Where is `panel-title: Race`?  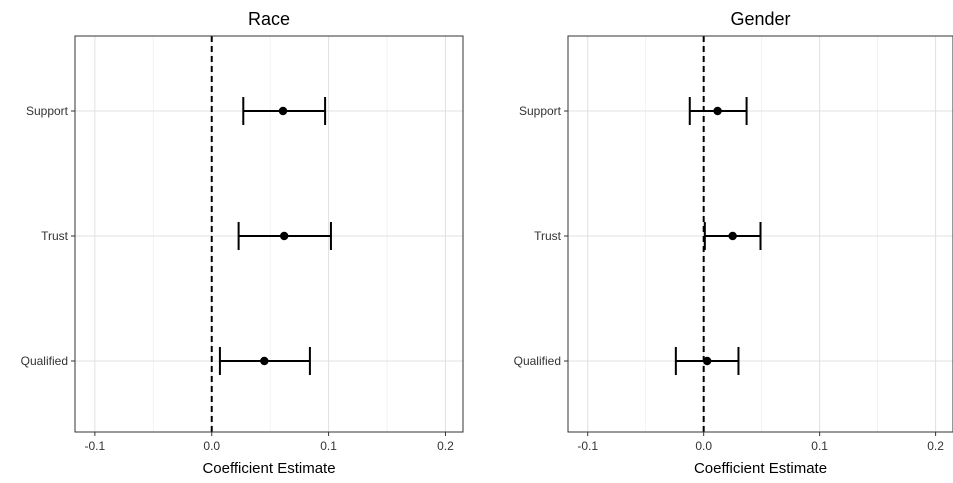
panel-title: Race is located at coordinates (269, 19).